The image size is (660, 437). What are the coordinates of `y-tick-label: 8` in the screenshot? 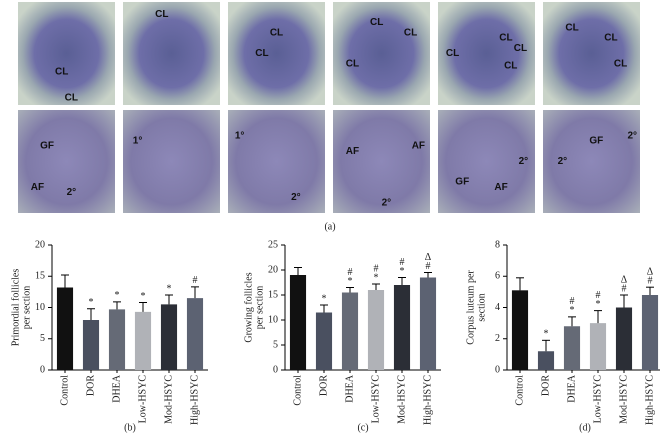 It's located at (497, 244).